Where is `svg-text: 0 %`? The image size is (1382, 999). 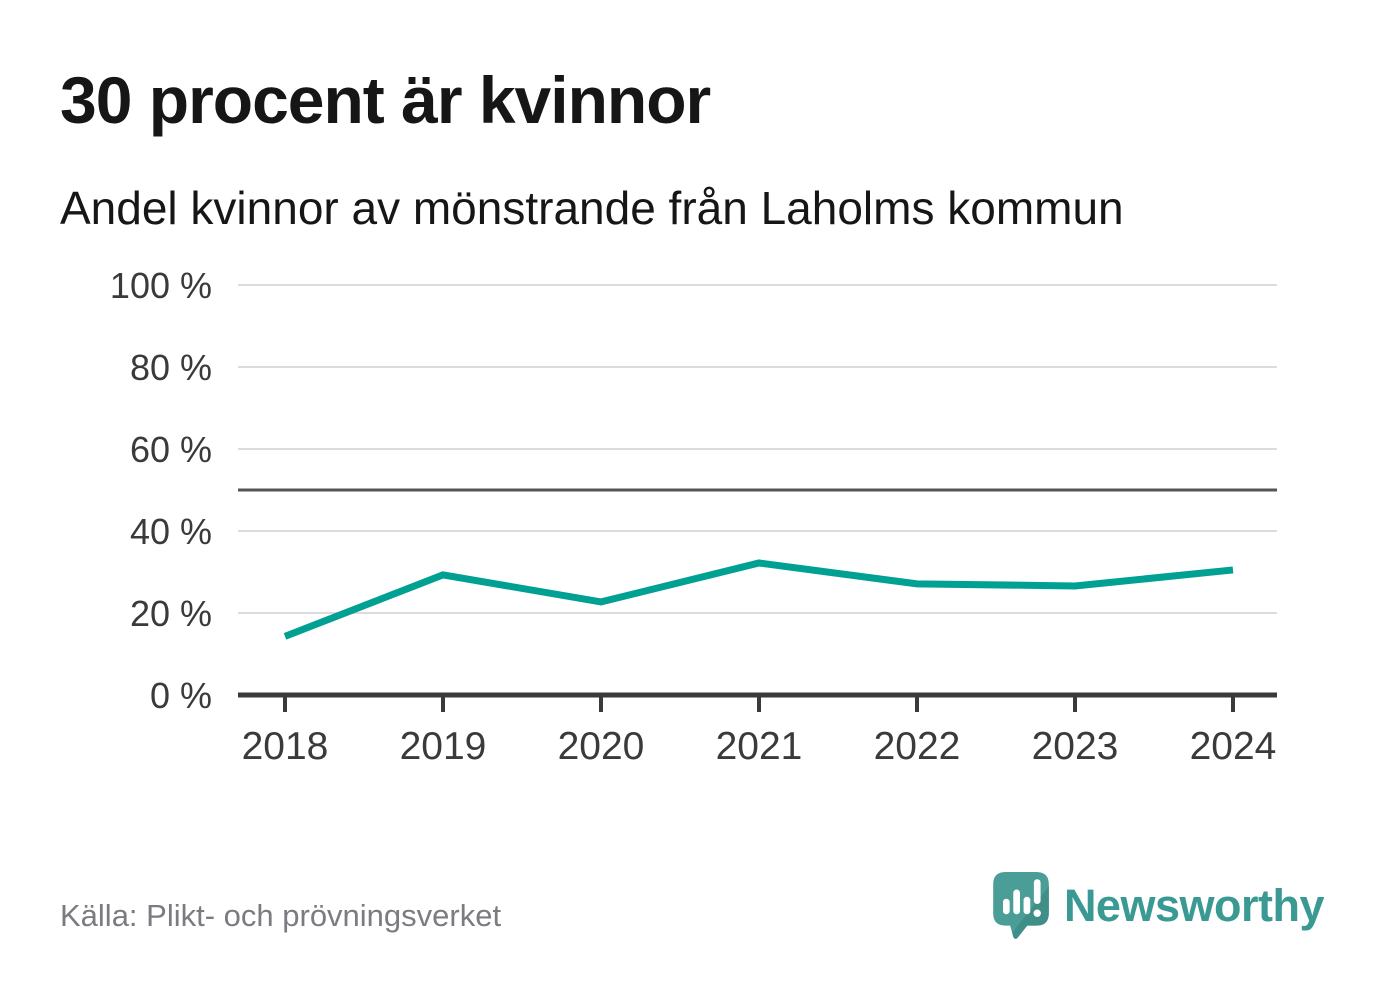 svg-text: 0 % is located at coordinates (181, 695).